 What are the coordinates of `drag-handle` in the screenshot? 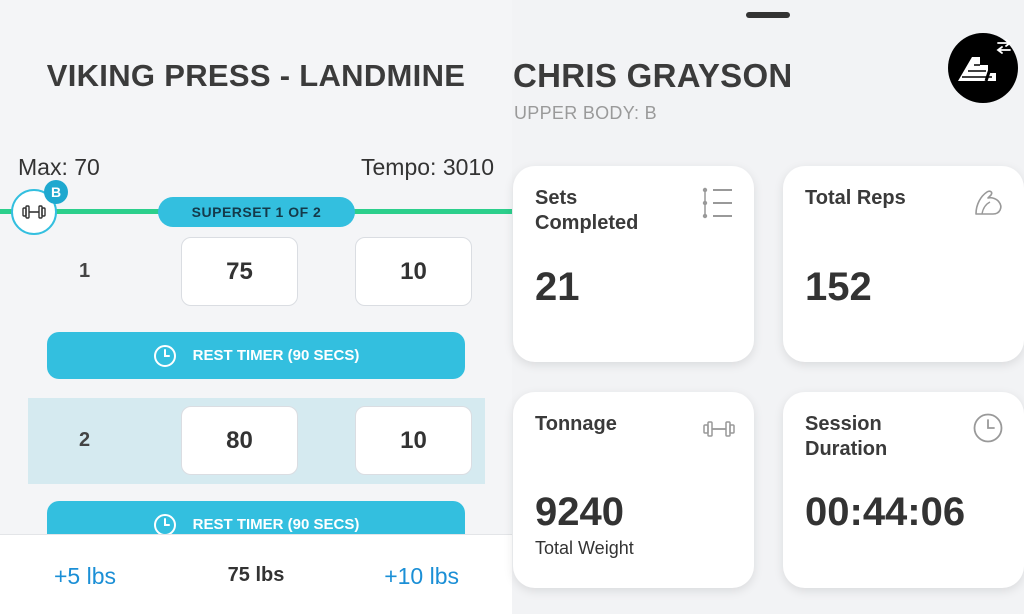 It's located at (768, 15).